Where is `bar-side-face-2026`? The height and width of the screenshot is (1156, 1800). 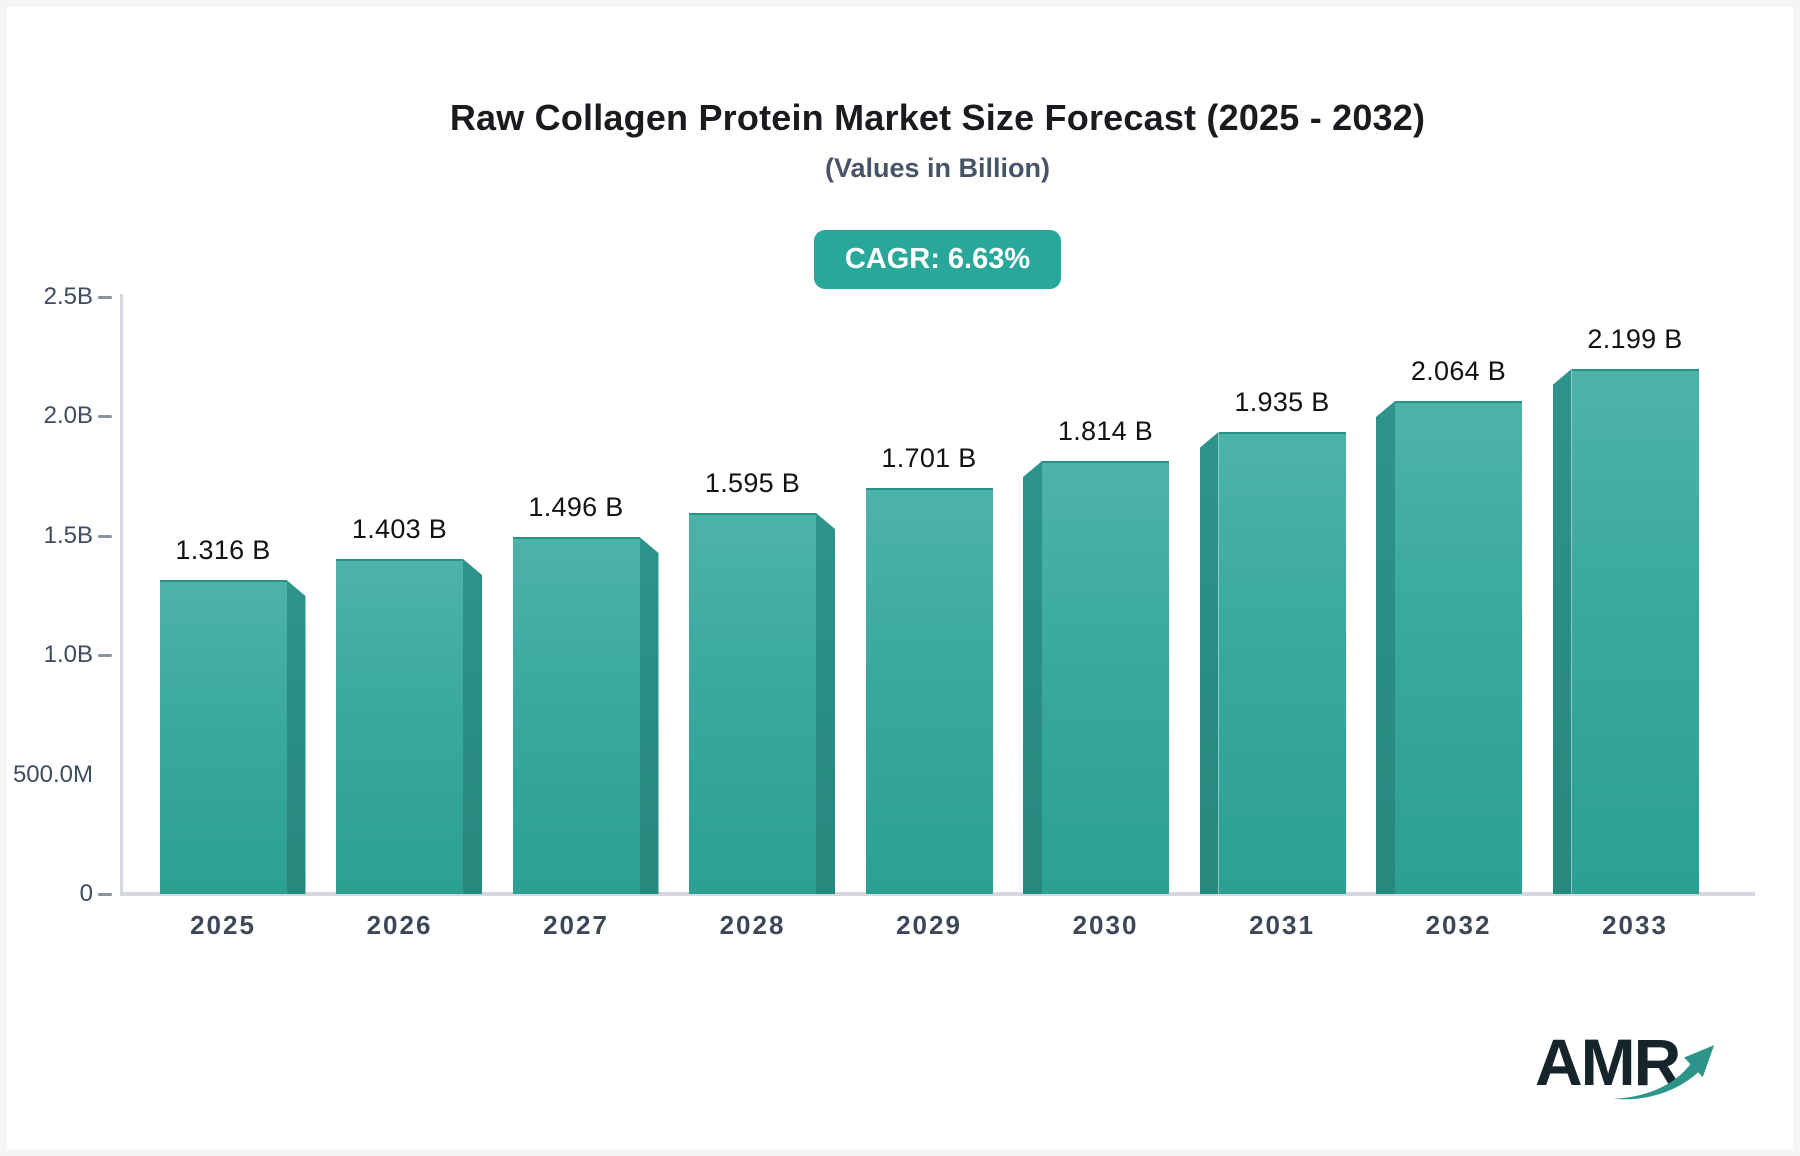
bar-side-face-2026 is located at coordinates (472, 726).